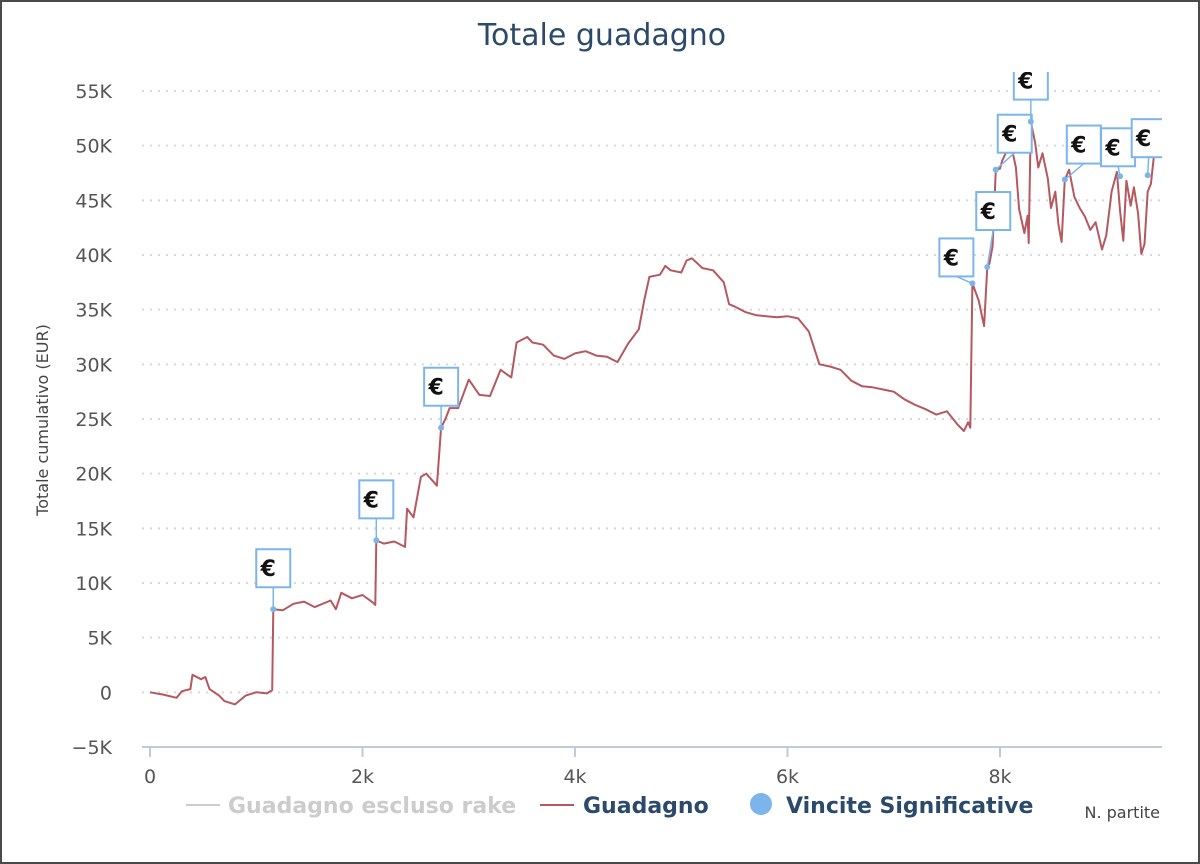 The width and height of the screenshot is (1200, 864). I want to click on legend-item-vincite: Vincite Significative, so click(891, 806).